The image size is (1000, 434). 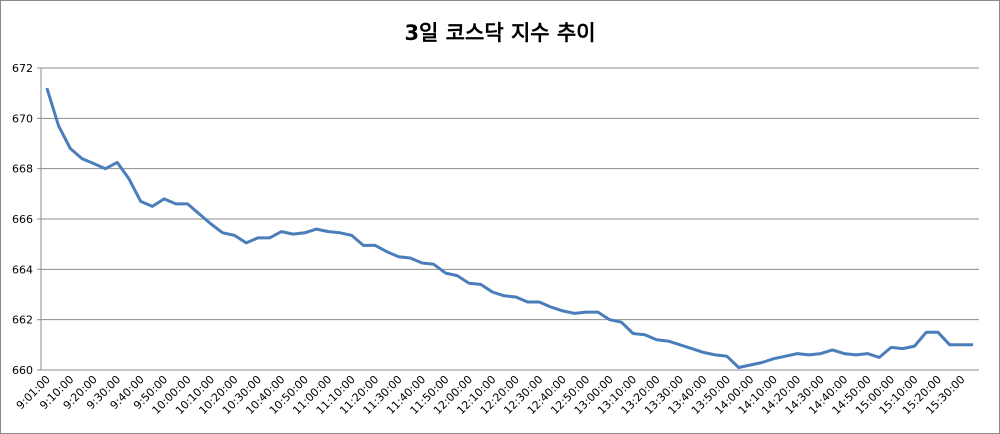 What do you see at coordinates (22, 370) in the screenshot?
I see `y-tick-label: 660` at bounding box center [22, 370].